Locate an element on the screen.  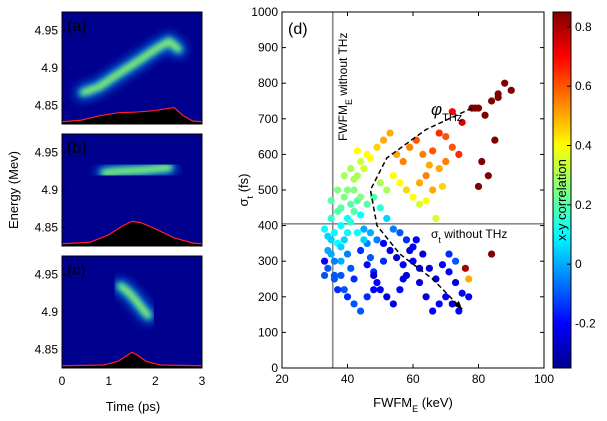
ytick-label: 400 is located at coordinates (268, 226).